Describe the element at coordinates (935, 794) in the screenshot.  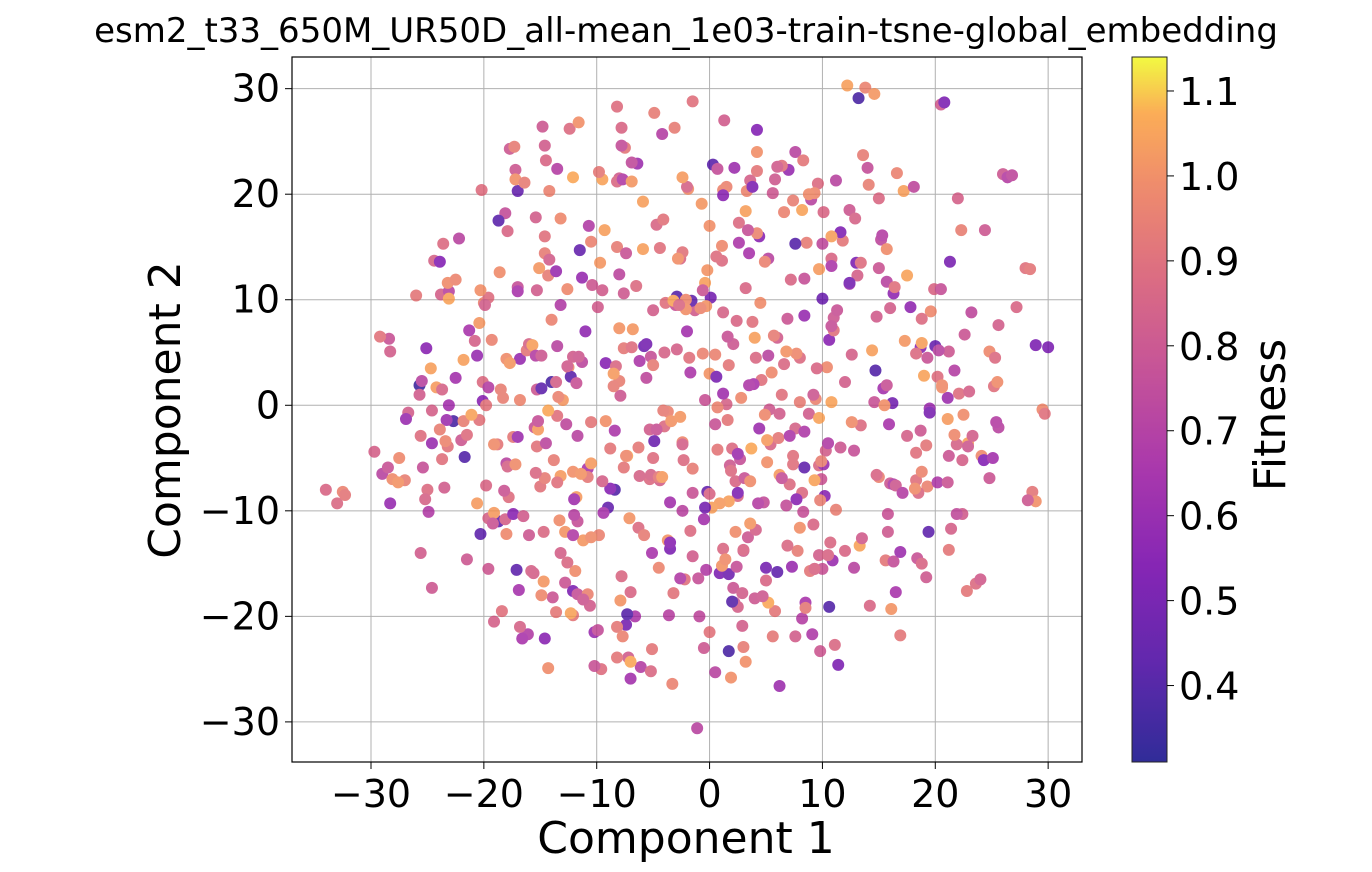
I see `x-tick-label: 20` at that location.